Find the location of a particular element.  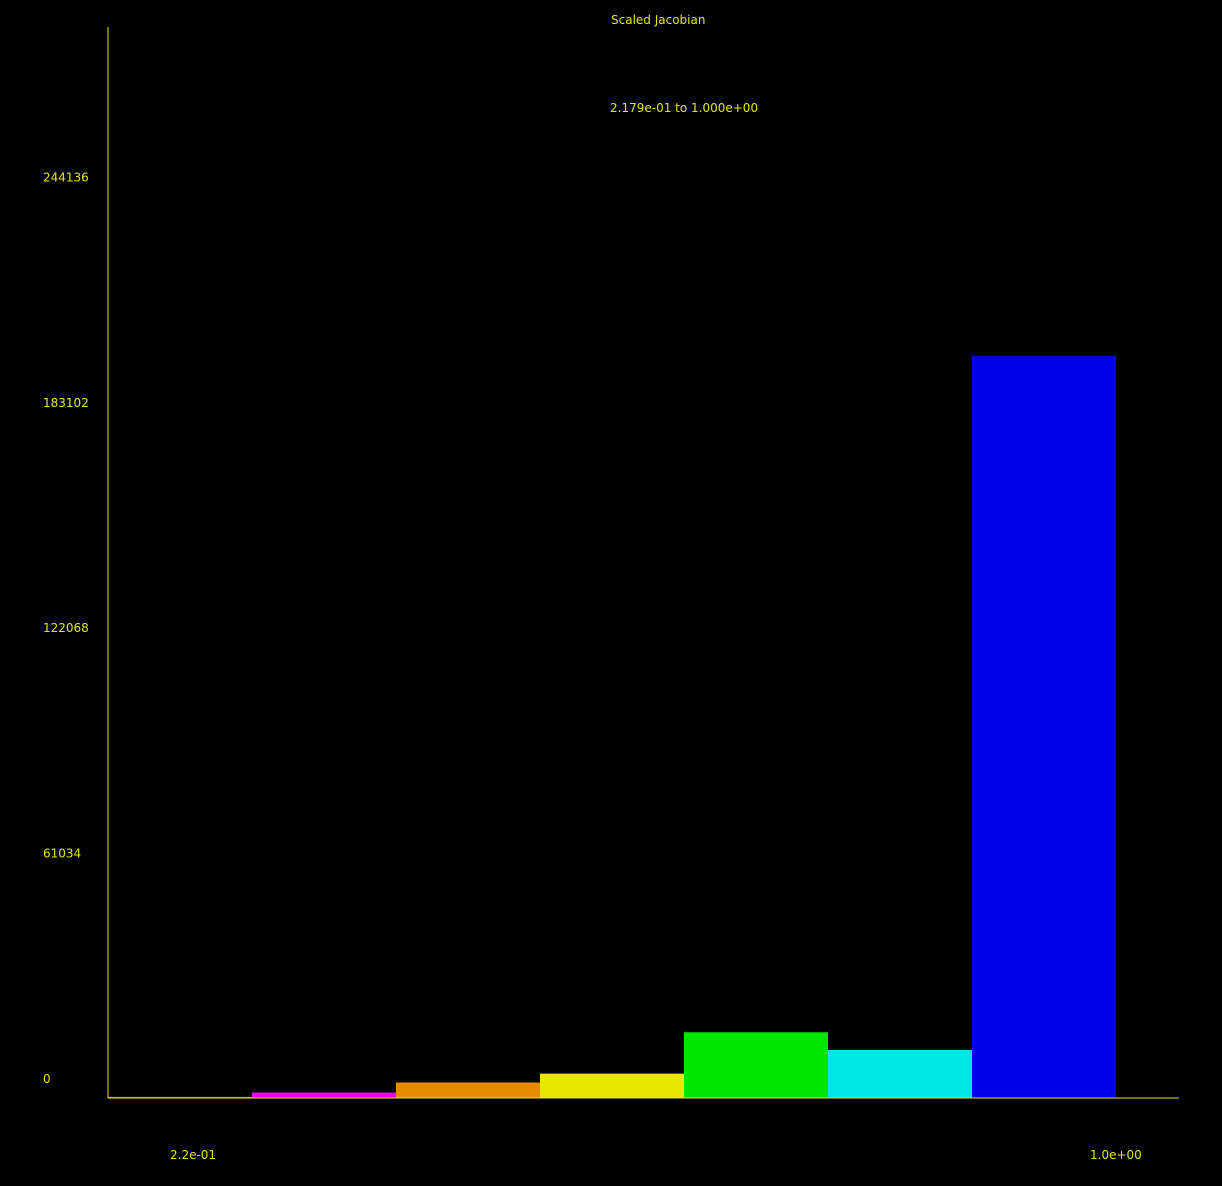

x-tick-label: 2.2e-01 is located at coordinates (193, 1155).